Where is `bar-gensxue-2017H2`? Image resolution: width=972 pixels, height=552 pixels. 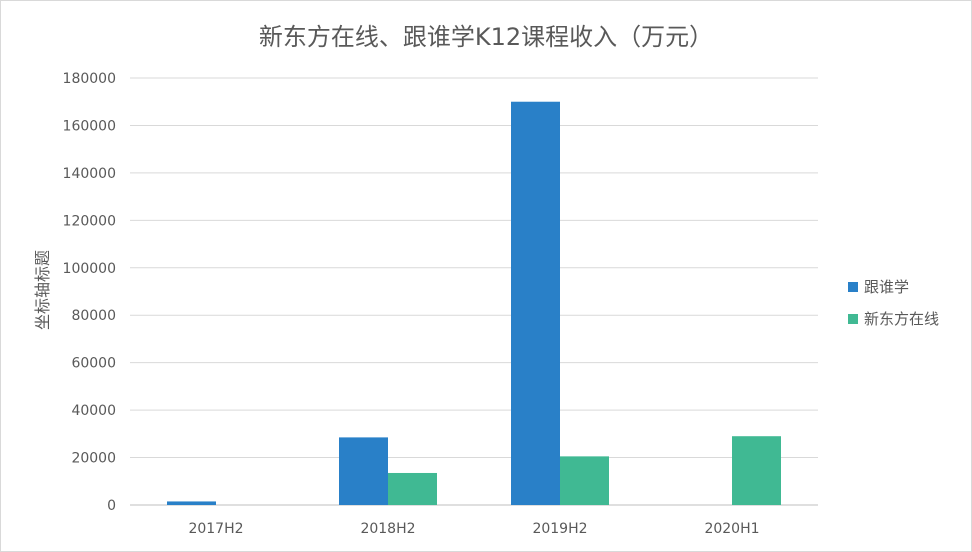
bar-gensxue-2017H2 is located at coordinates (191, 503).